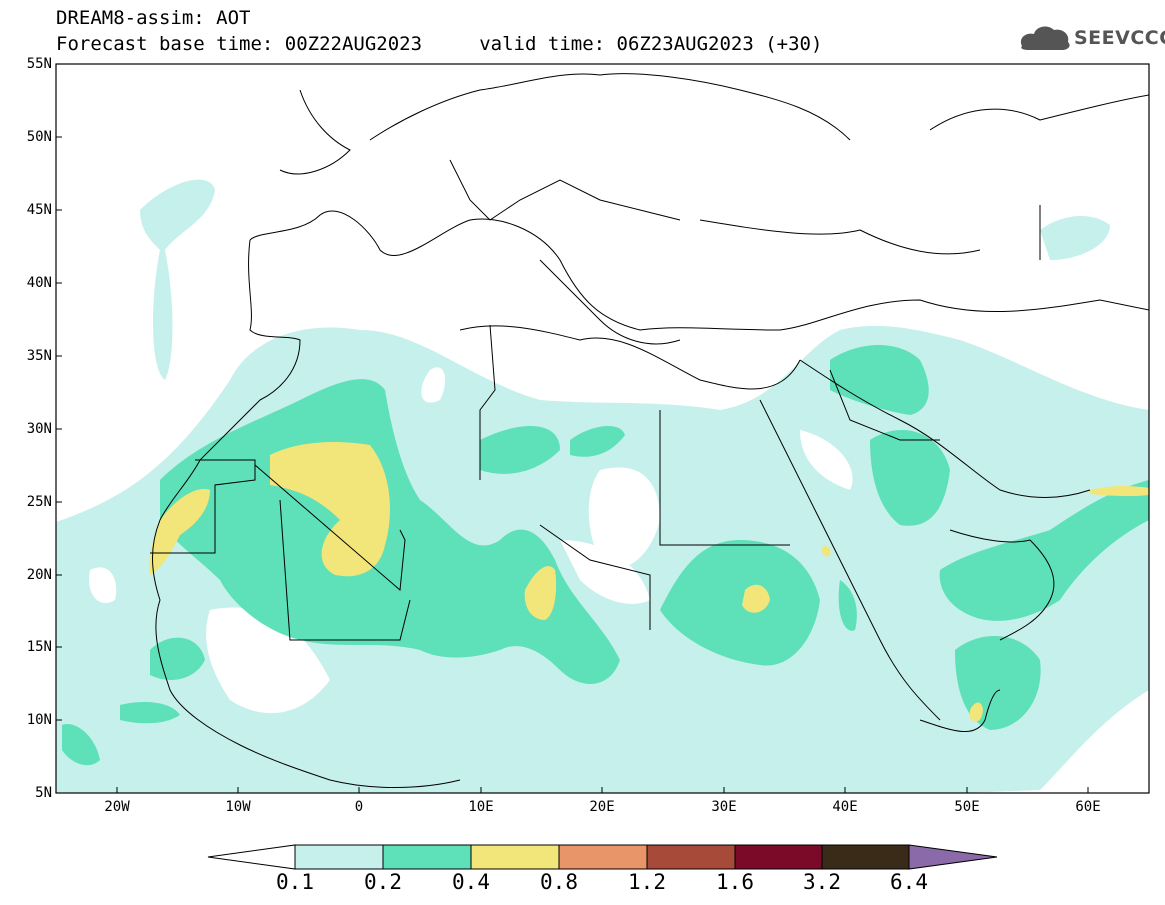 Image resolution: width=1165 pixels, height=905 pixels. Describe the element at coordinates (39, 647) in the screenshot. I see `lat-label: 15N` at that location.